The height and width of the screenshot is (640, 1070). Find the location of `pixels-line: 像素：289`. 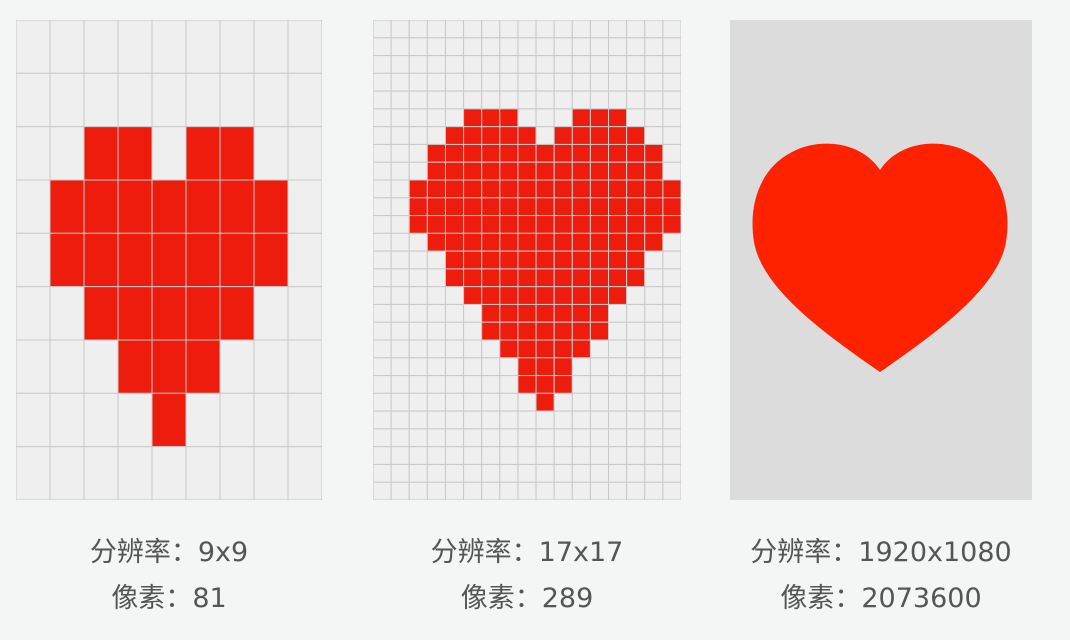

pixels-line: 像素：289 is located at coordinates (527, 599).